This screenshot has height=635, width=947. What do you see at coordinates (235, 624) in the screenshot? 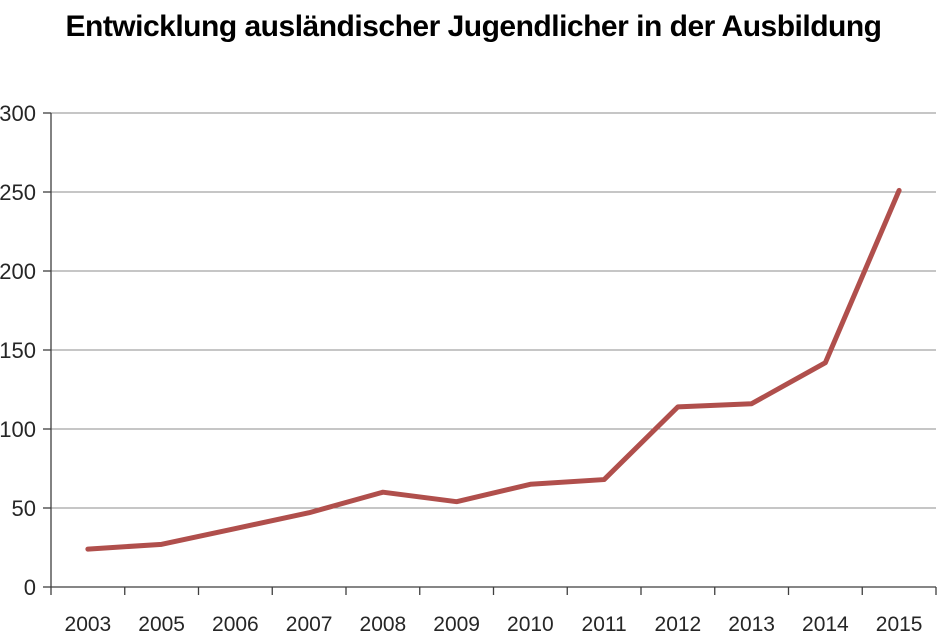
I see `x-tick-label-2006: 2006` at bounding box center [235, 624].